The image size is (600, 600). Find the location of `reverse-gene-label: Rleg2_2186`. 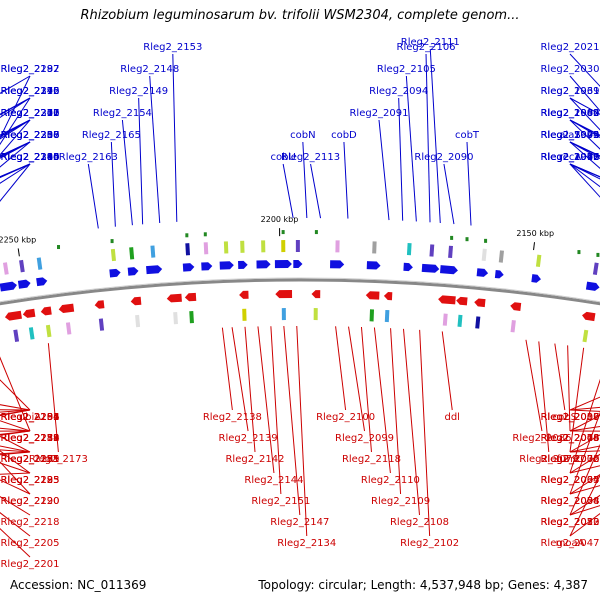

reverse-gene-label: Rleg2_2186 is located at coordinates (29, 417).